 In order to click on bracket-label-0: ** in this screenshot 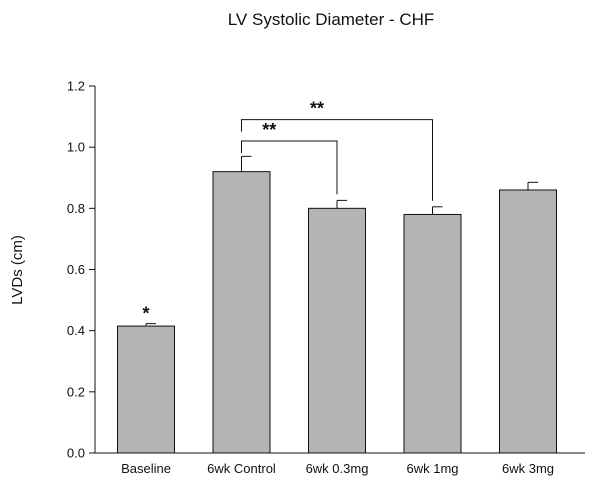, I will do `click(269, 130)`.